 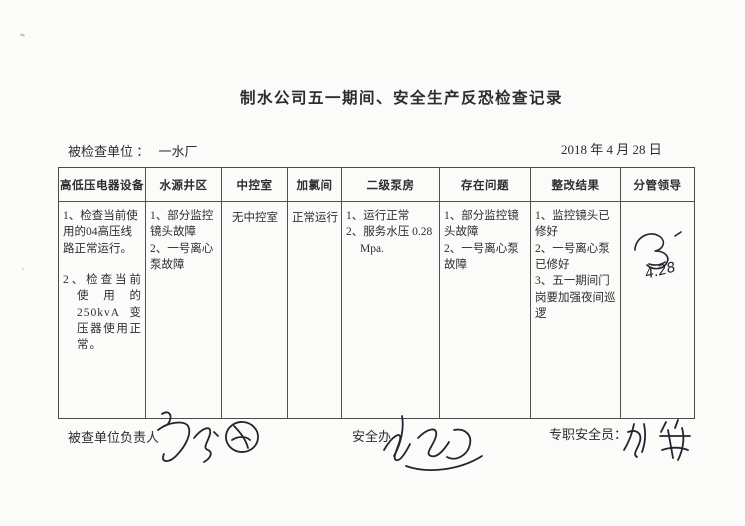 What do you see at coordinates (588, 434) in the screenshot?
I see `safety-officer-label: 专职安全员：` at bounding box center [588, 434].